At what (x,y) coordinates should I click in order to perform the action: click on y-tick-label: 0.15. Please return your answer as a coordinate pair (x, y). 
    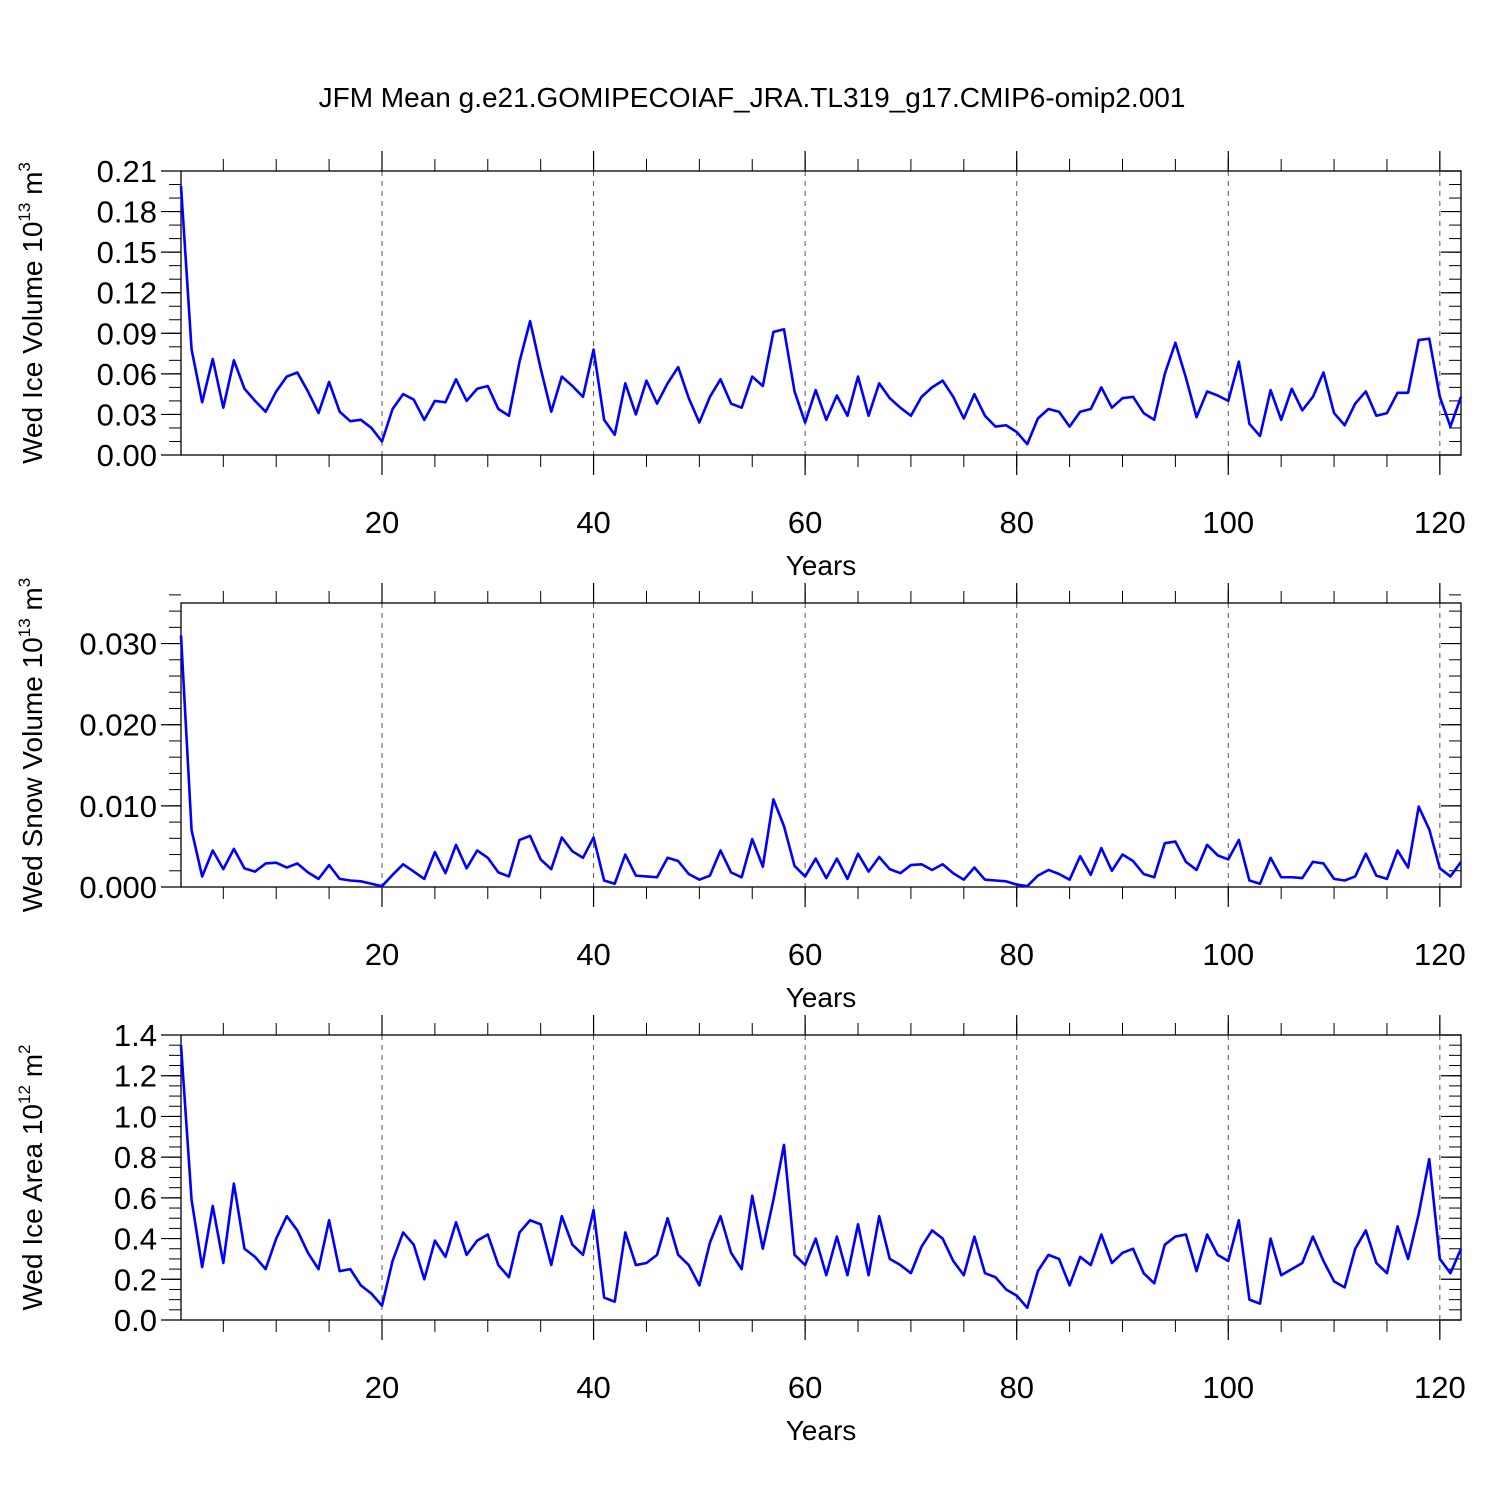
    Looking at the image, I should click on (127, 252).